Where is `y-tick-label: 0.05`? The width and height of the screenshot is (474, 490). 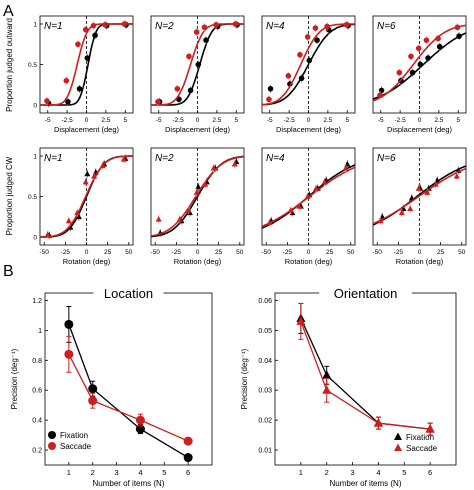 y-tick-label: 0.05 is located at coordinates (265, 331).